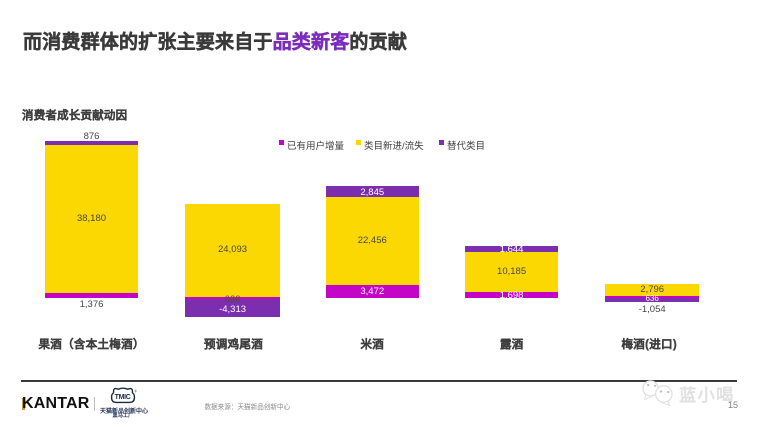  Describe the element at coordinates (706, 395) in the screenshot. I see `svg-text: 蓝小喝` at that location.